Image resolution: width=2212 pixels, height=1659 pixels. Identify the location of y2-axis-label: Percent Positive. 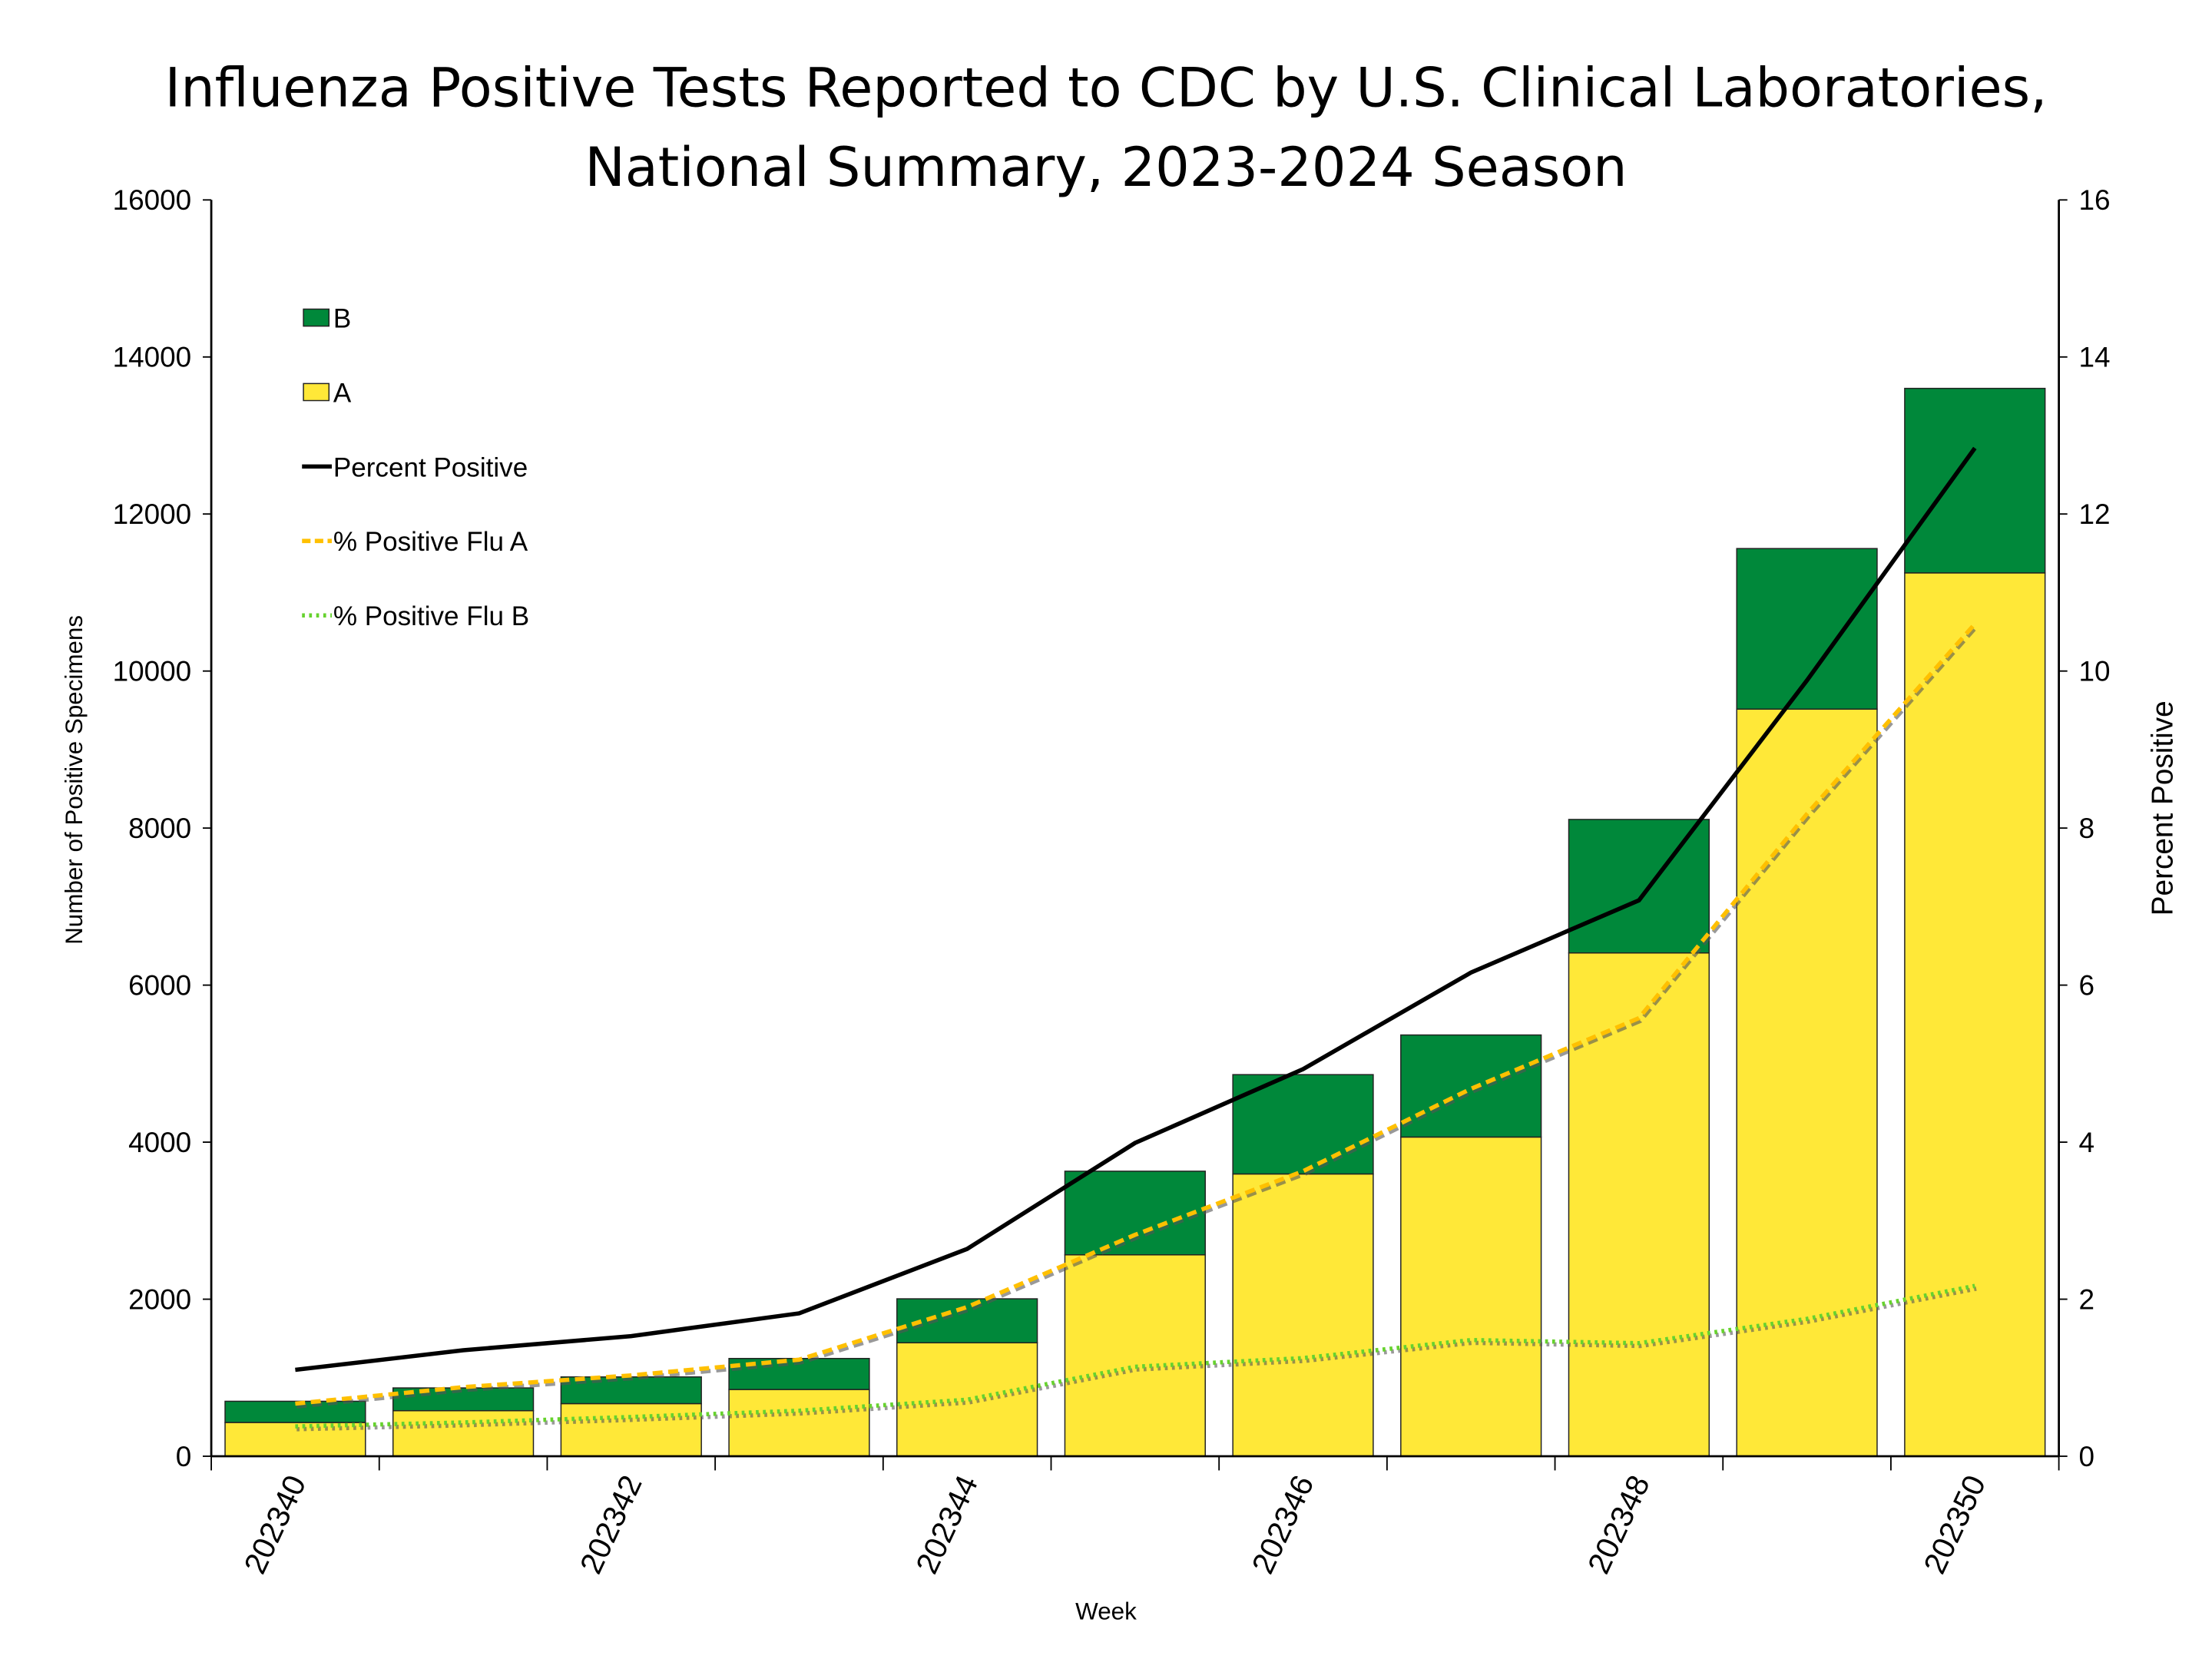
(2162, 808).